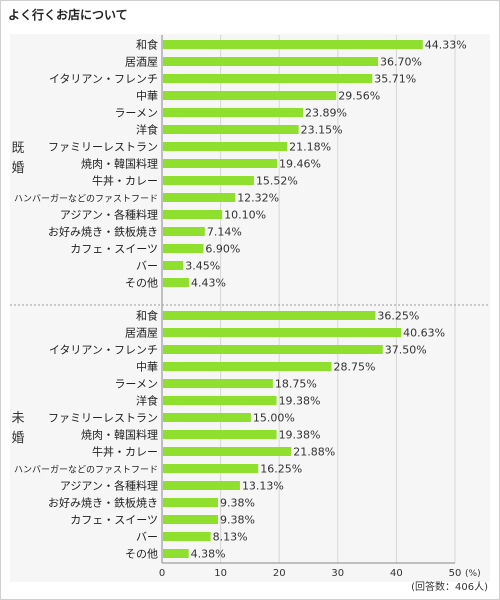 Image resolution: width=500 pixels, height=600 pixels. Describe the element at coordinates (300, 164) in the screenshot. I see `value-label: 19.46%` at that location.